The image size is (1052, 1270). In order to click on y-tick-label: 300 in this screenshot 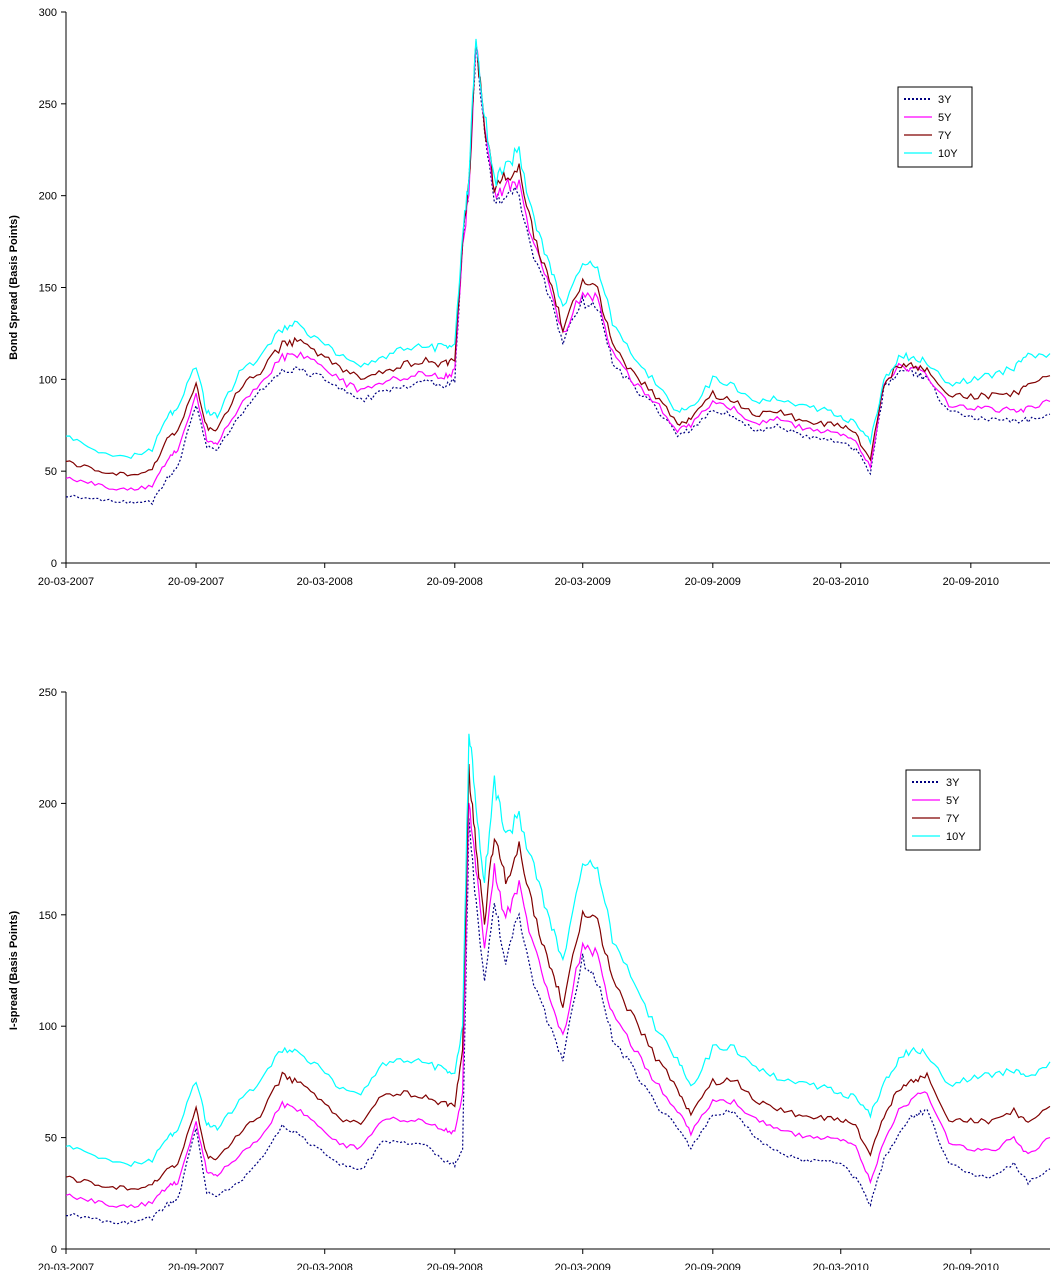, I will do `click(48, 13)`.